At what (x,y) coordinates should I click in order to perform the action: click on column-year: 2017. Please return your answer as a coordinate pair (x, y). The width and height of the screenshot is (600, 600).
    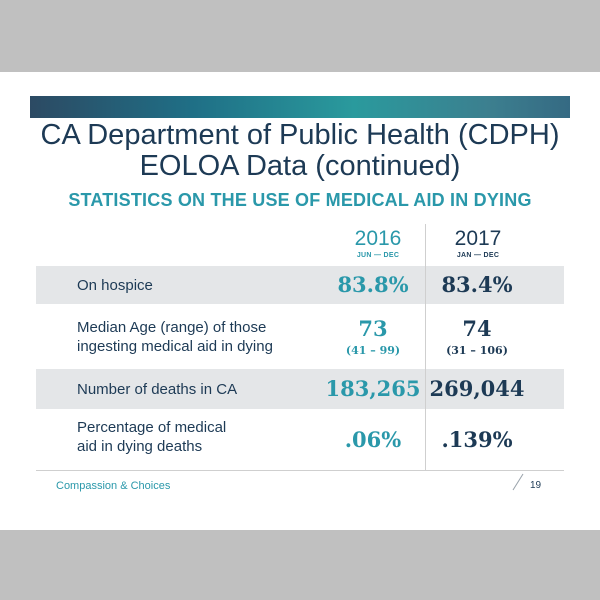
    Looking at the image, I should click on (478, 238).